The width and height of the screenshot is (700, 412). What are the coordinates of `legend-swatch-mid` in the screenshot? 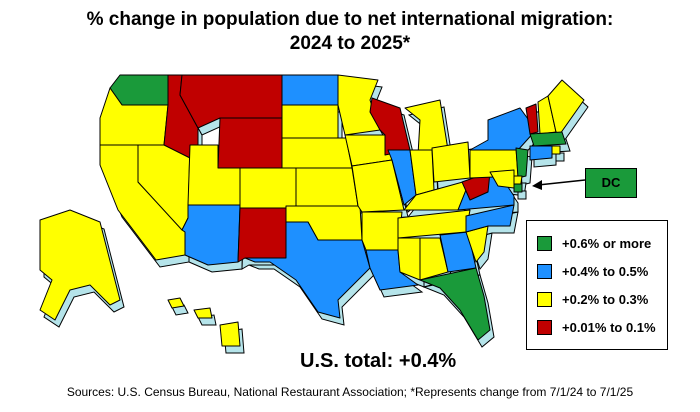 It's located at (544, 299).